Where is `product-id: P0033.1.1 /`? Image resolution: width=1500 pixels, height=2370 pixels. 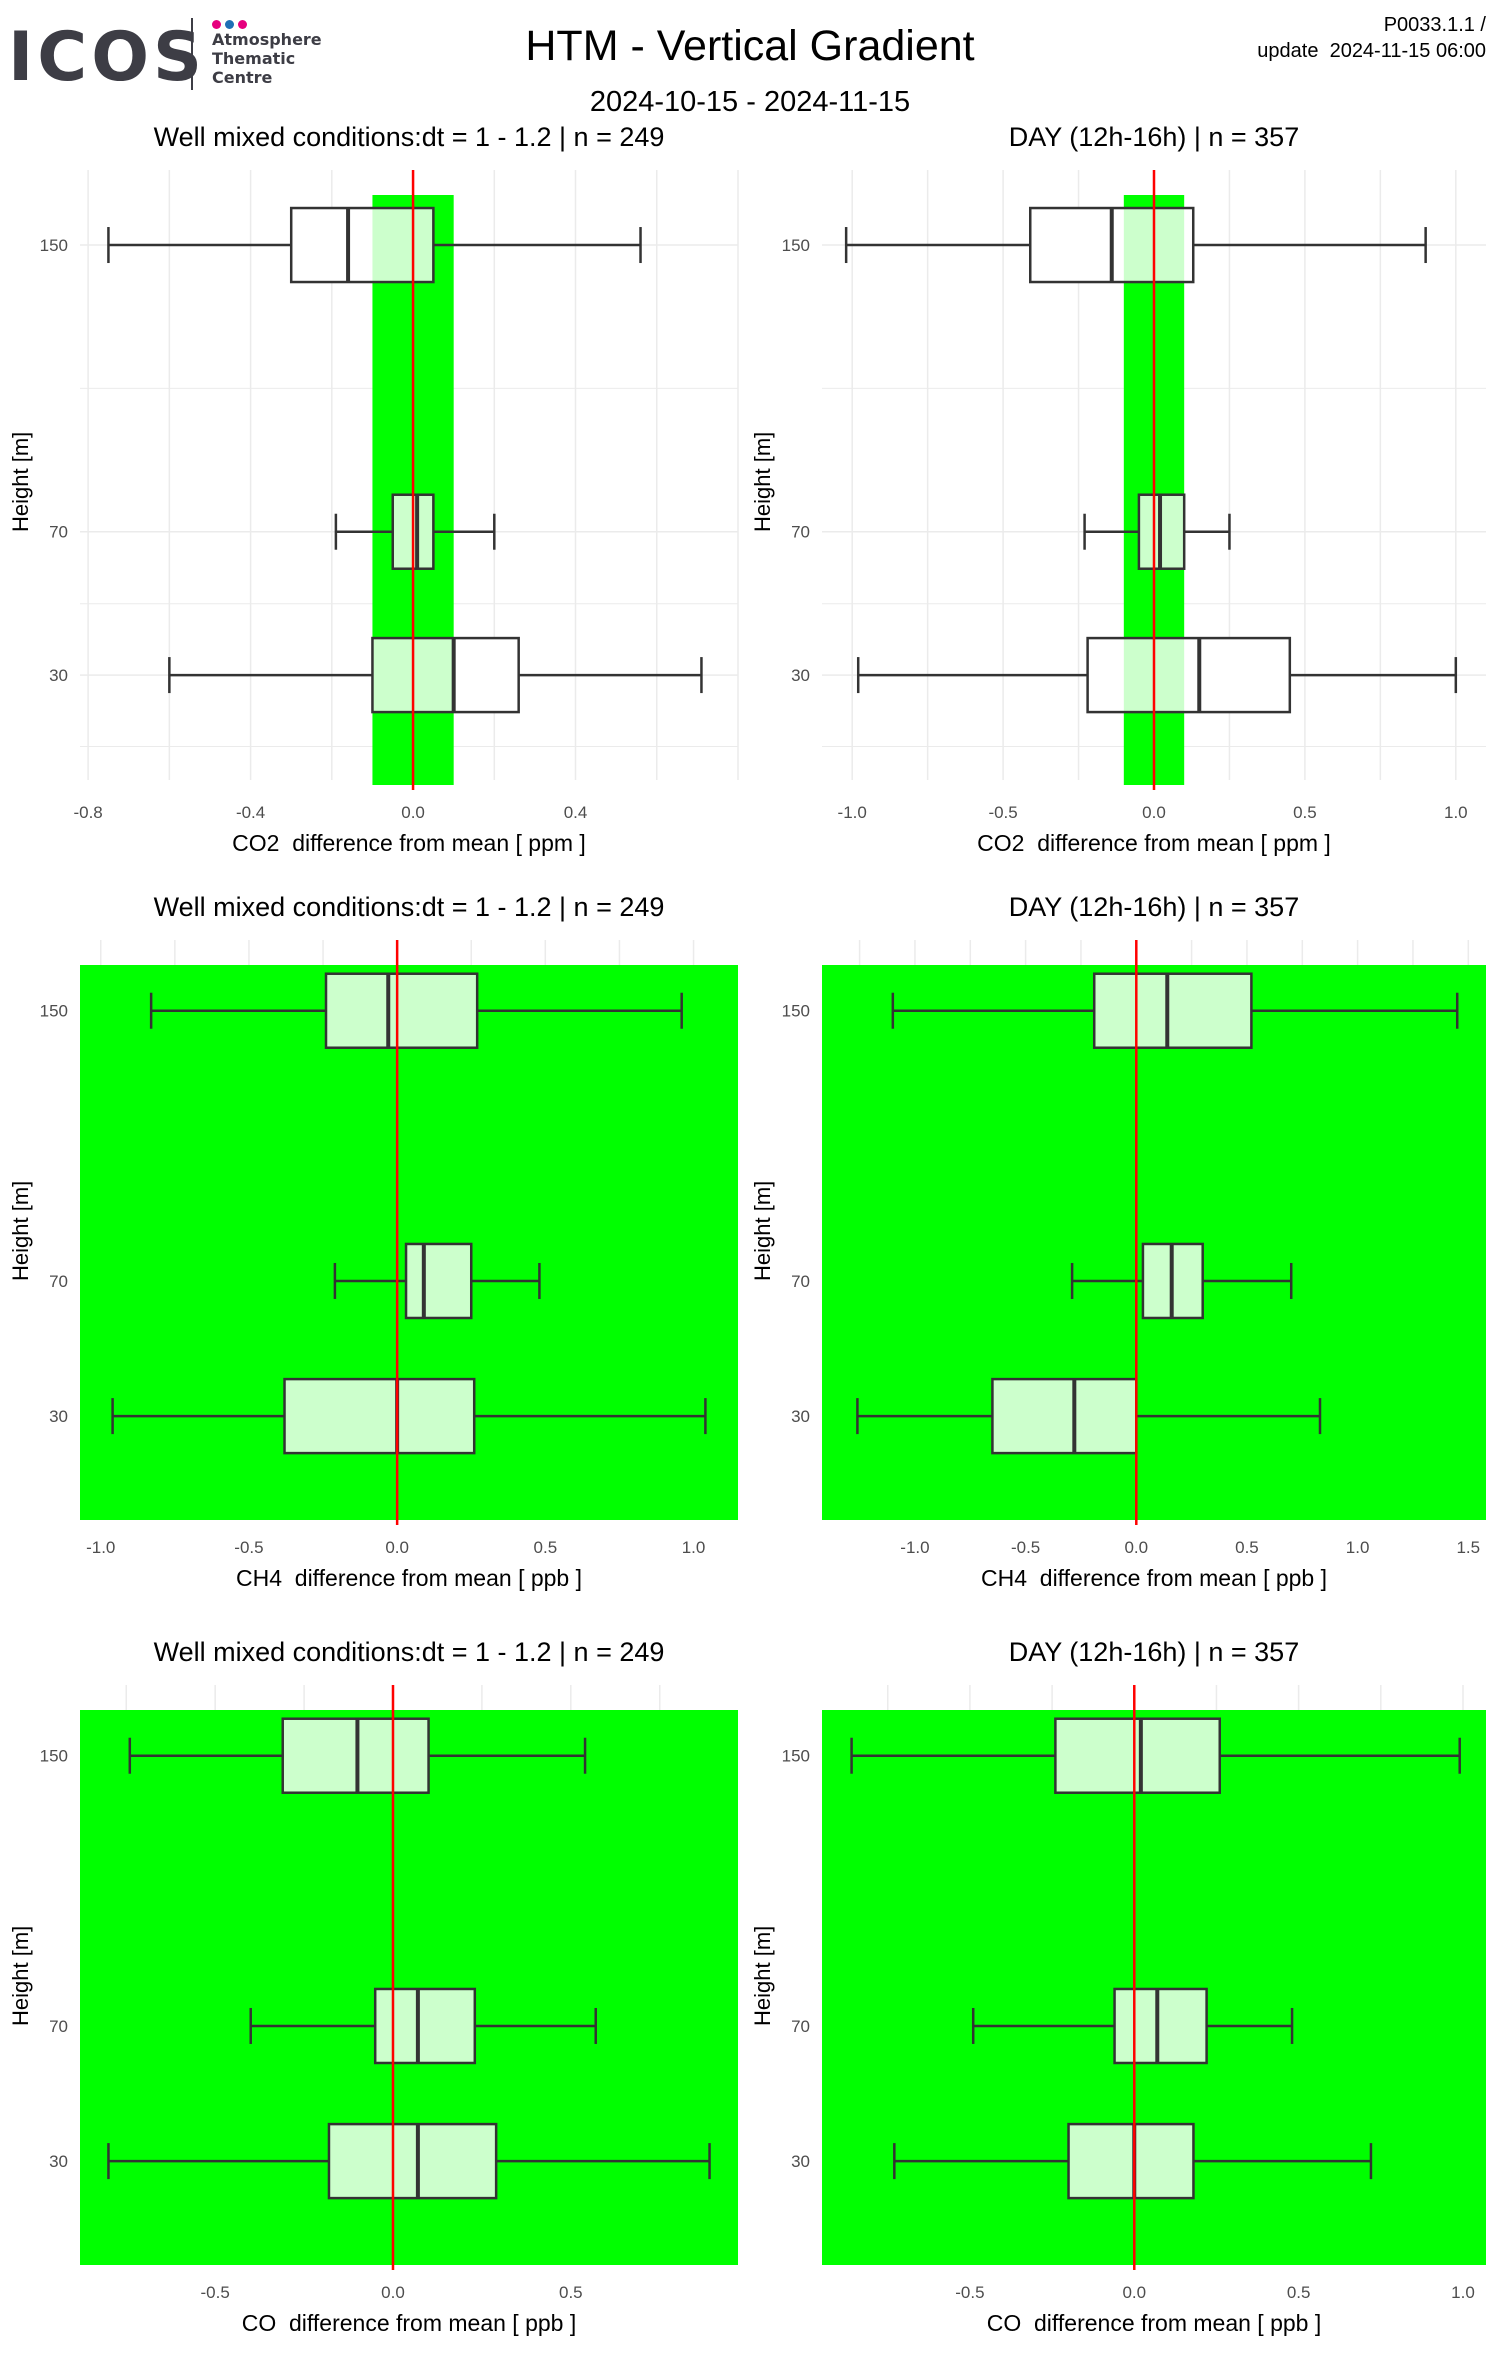 product-id: P0033.1.1 / is located at coordinates (1434, 25).